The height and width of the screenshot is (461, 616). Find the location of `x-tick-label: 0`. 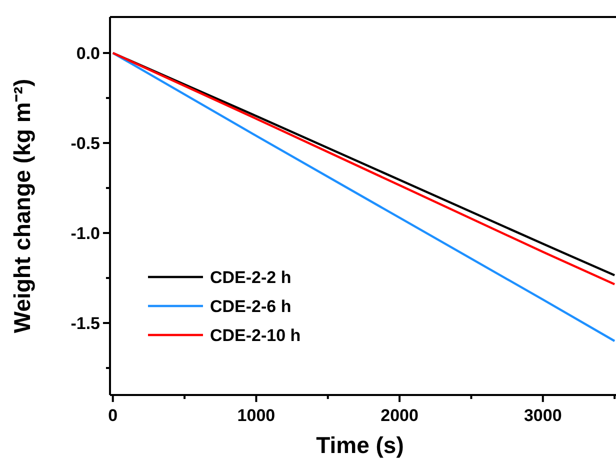

x-tick-label: 0 is located at coordinates (113, 415).